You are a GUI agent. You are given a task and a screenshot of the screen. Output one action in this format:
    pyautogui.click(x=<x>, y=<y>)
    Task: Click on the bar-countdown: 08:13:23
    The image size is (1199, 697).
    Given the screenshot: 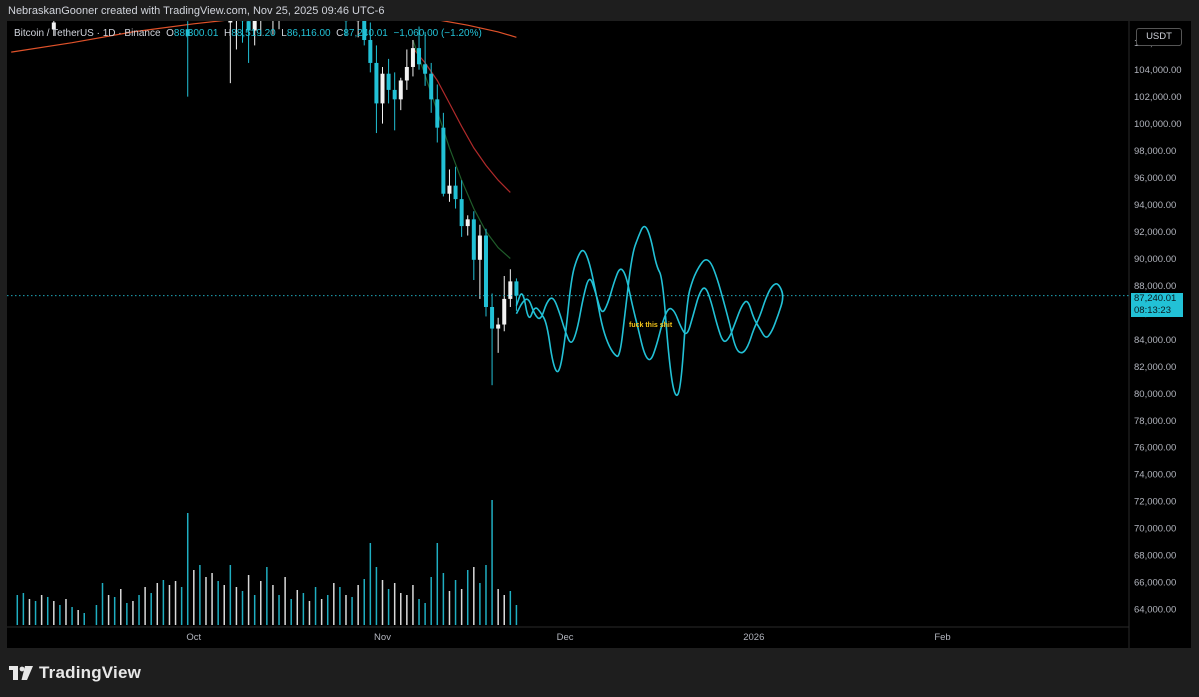 What is the action you would take?
    pyautogui.click(x=1152, y=310)
    